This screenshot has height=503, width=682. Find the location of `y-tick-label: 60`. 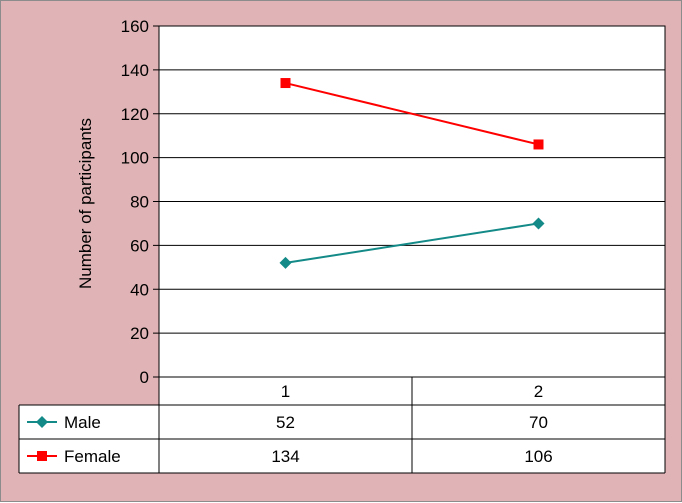

y-tick-label: 60 is located at coordinates (139, 245).